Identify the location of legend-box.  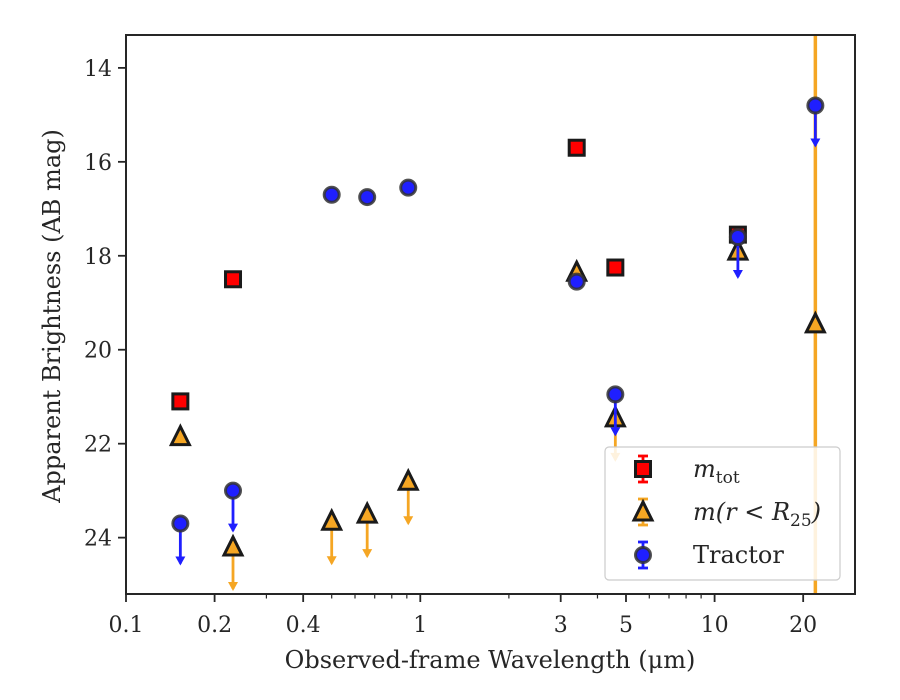
(722, 513).